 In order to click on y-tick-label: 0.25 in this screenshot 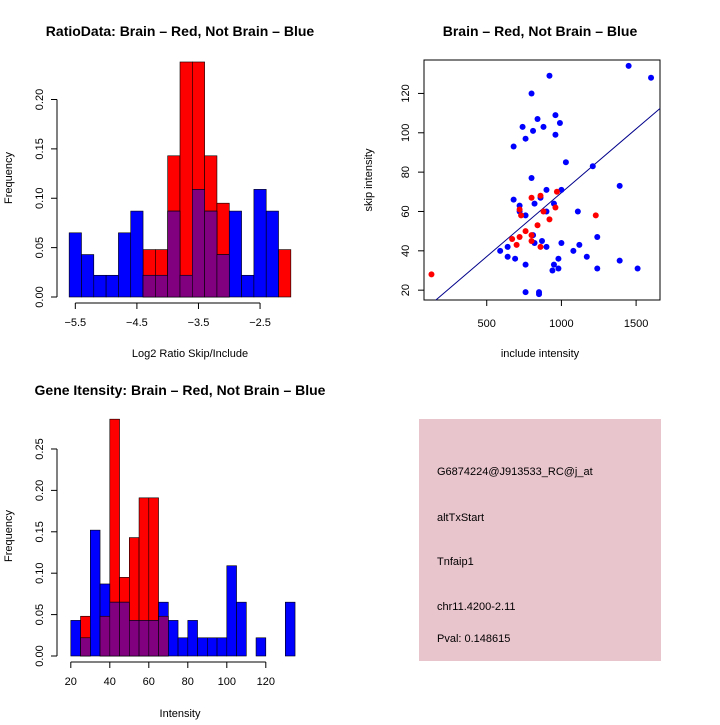, I will do `click(40, 448)`.